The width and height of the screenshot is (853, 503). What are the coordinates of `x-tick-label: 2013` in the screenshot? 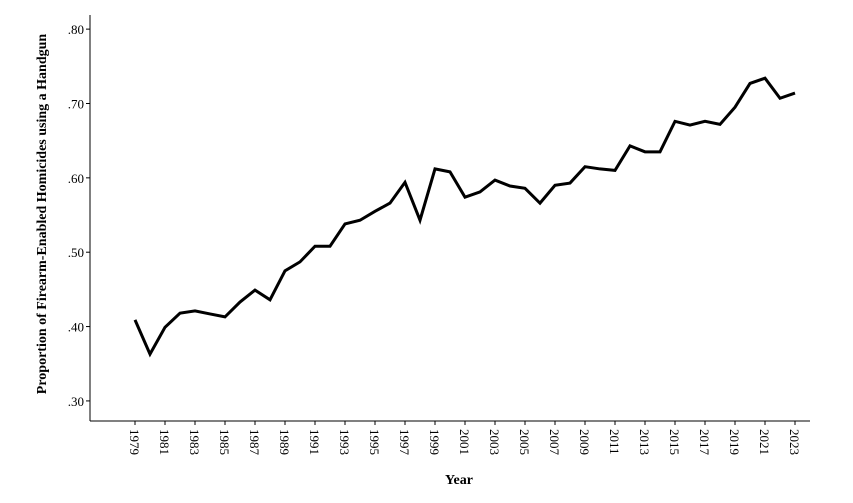 It's located at (644, 442).